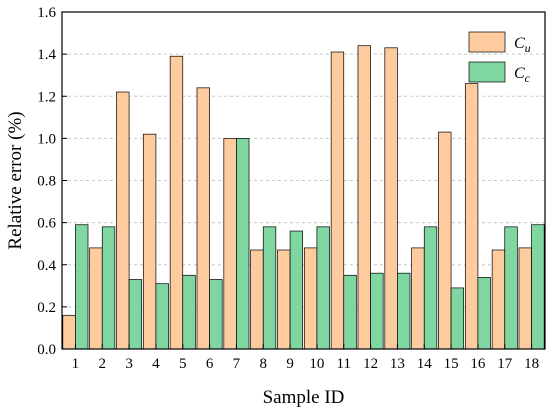  I want to click on y-tick-label: 0.4, so click(46, 266).